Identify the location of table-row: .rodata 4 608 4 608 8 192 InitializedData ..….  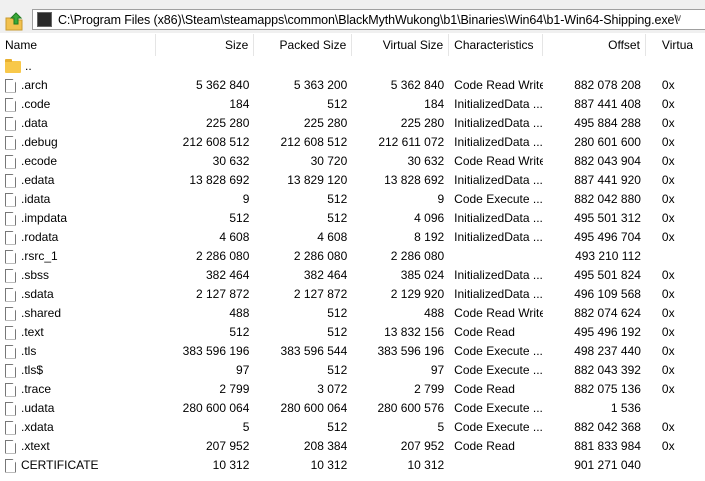
(352, 237).